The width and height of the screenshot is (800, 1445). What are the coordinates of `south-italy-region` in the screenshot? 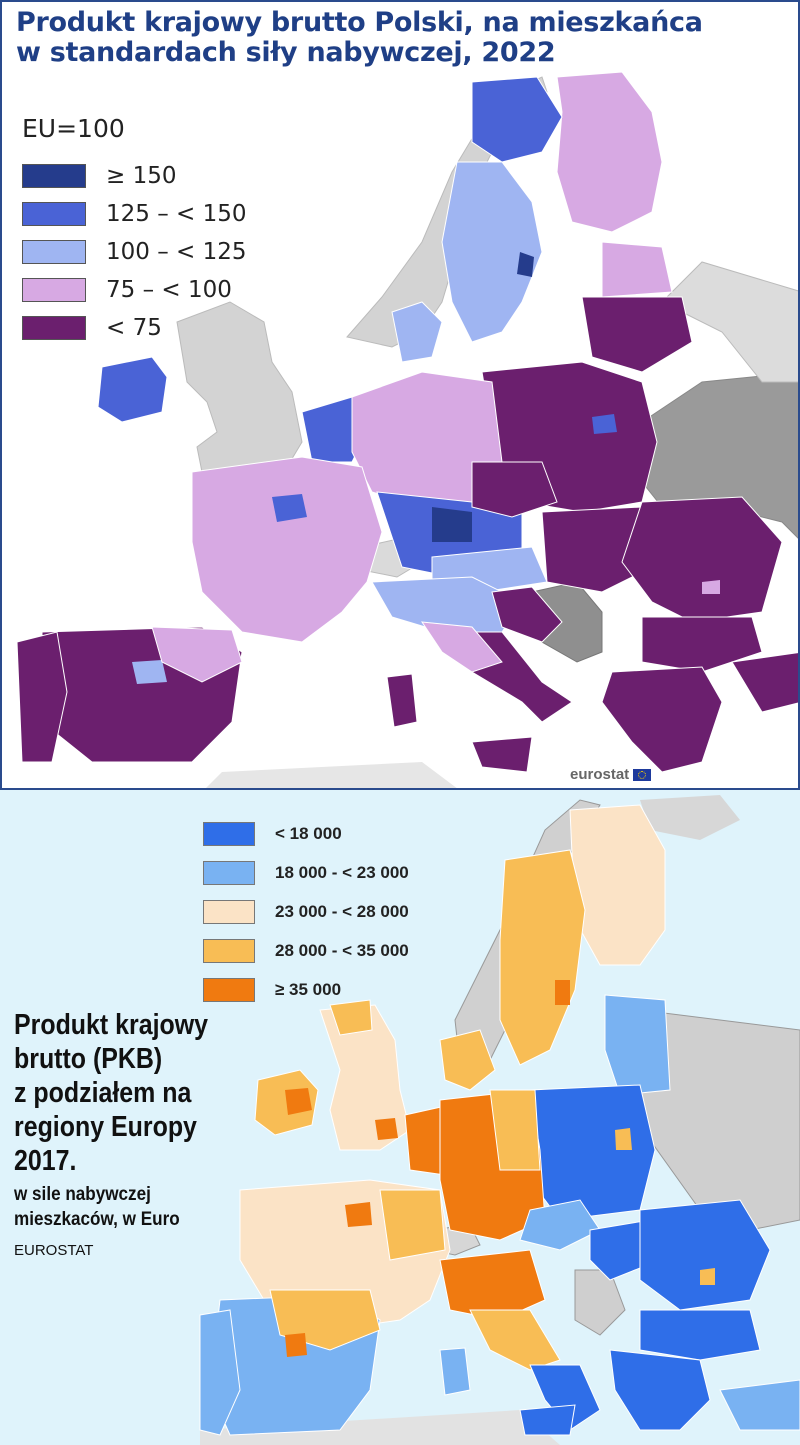 It's located at (565, 1397).